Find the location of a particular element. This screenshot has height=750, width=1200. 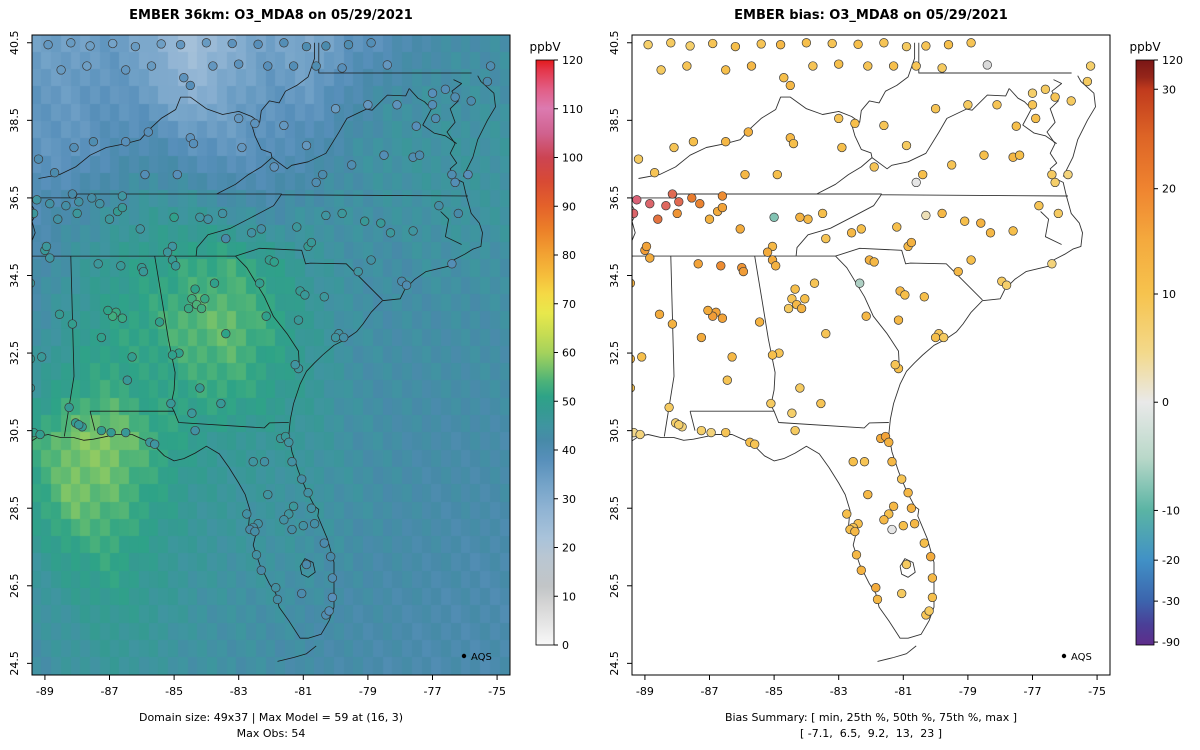

colorbar-tick-label: 120 is located at coordinates (572, 60).